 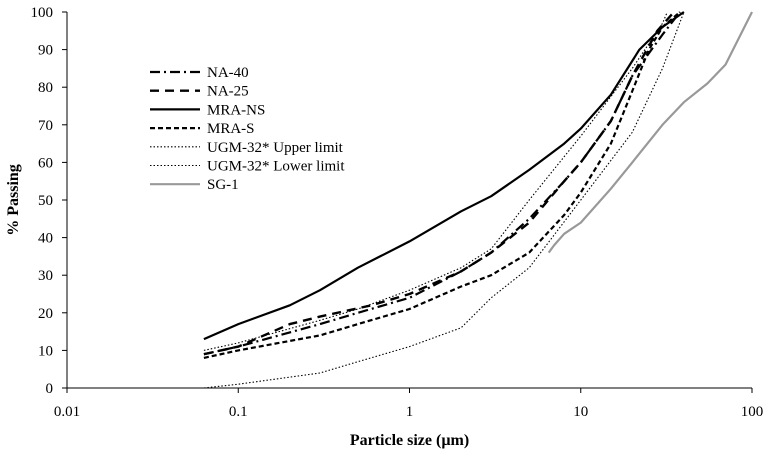 I want to click on x-ticks: 0.01 0.1 1 10 100, so click(x=408, y=404).